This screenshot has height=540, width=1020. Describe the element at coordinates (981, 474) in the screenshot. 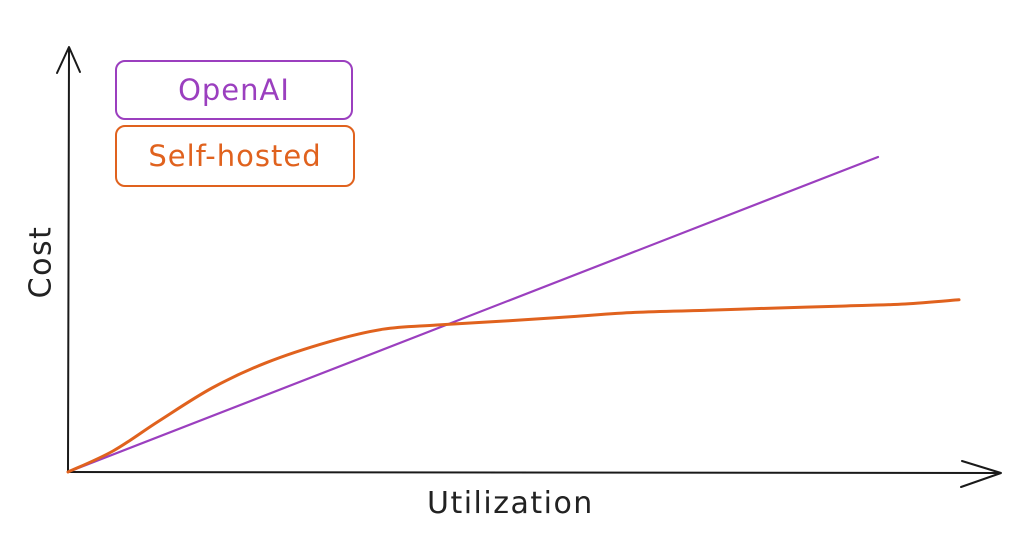

I see `x-axis-arrowhead` at that location.